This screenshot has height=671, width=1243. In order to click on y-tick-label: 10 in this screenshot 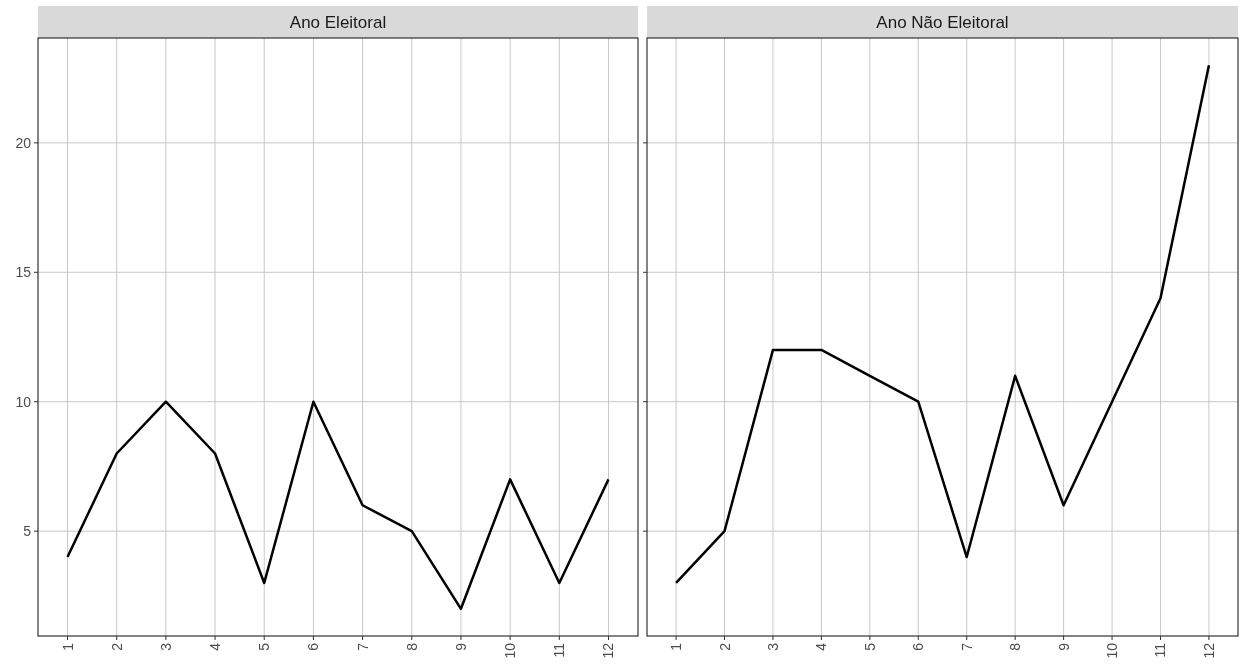, I will do `click(23, 401)`.